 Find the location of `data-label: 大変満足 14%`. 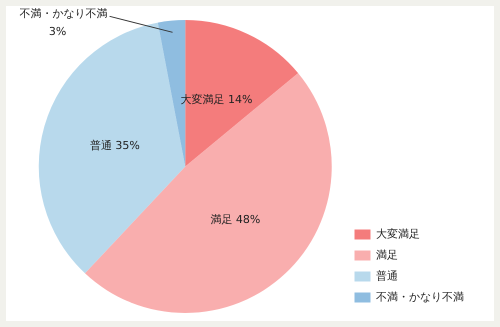

data-label: 大変満足 14% is located at coordinates (216, 99).